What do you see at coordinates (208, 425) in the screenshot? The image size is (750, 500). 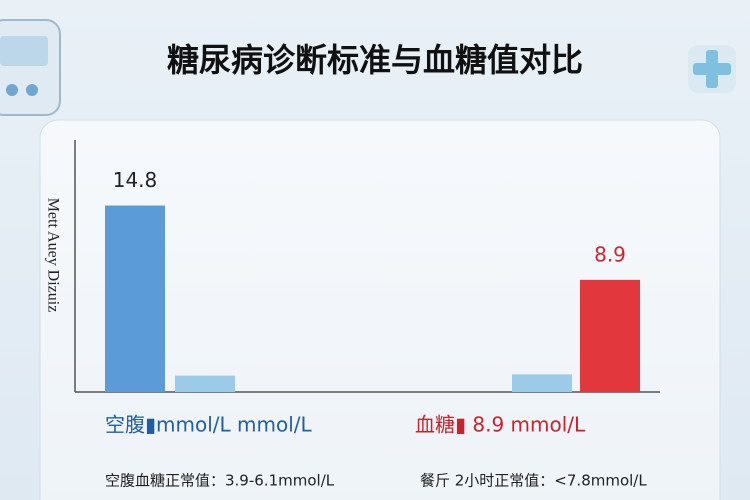 I see `annotation: 空腹▮mmol/L mmol/L` at bounding box center [208, 425].